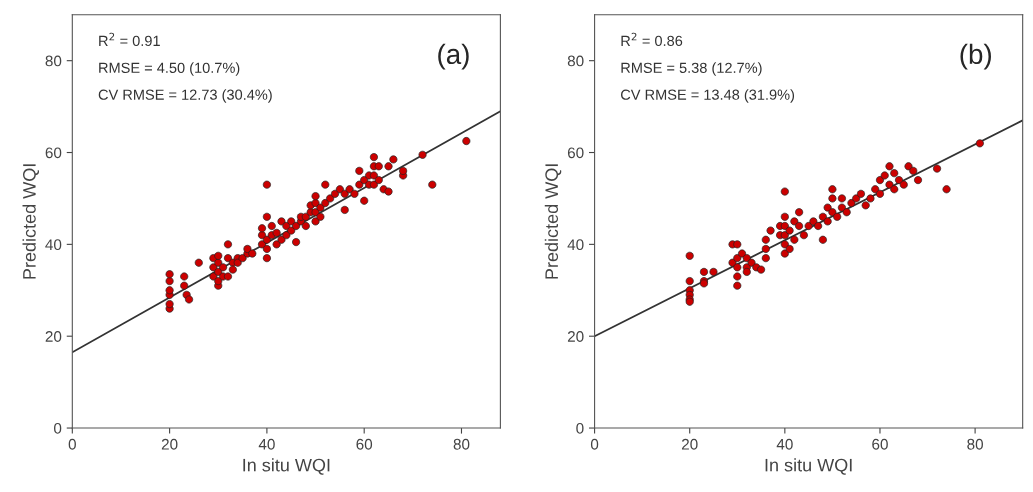  What do you see at coordinates (708, 96) in the screenshot?
I see `annotation: CV RMSE = 13.48 (31.9%)` at bounding box center [708, 96].